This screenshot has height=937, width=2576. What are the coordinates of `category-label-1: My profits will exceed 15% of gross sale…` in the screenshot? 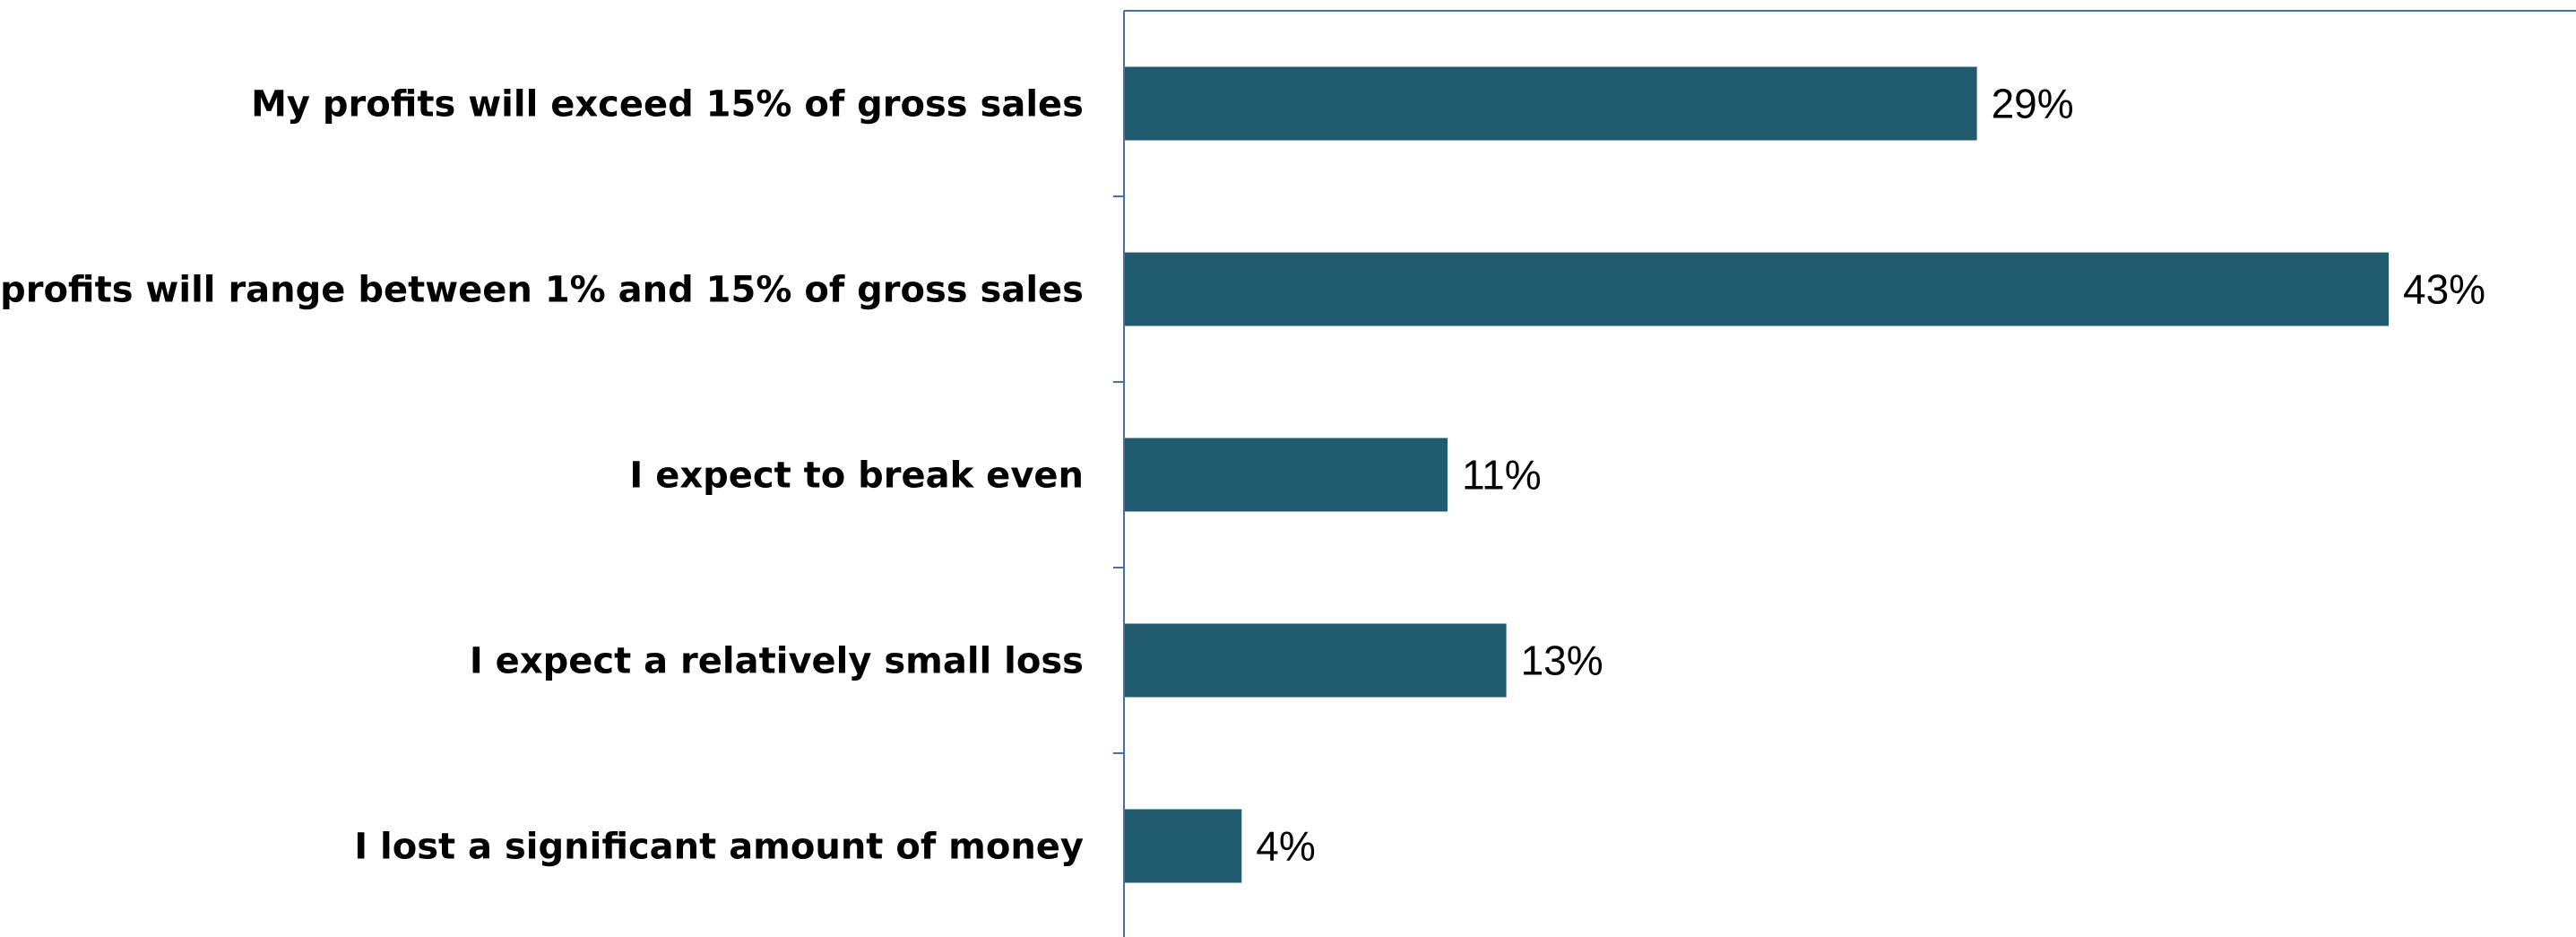 It's located at (667, 105).